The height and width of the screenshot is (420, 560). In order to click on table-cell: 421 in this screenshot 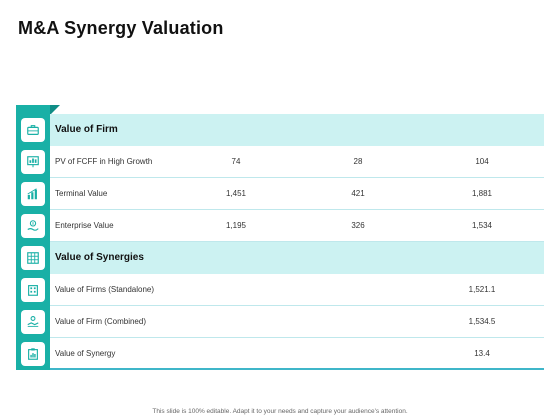, I will do `click(358, 193)`.